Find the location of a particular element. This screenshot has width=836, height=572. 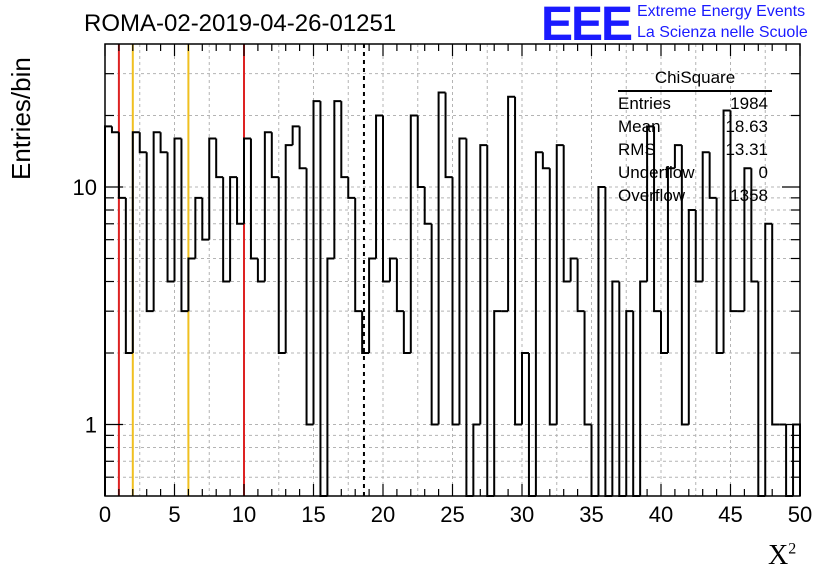

x-tick-label: 20 is located at coordinates (383, 514).